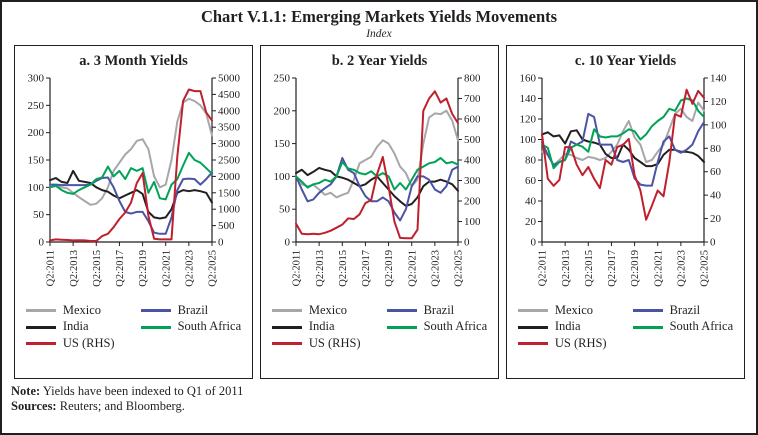  What do you see at coordinates (376, 154) in the screenshot?
I see `series-line-mexico` at bounding box center [376, 154].